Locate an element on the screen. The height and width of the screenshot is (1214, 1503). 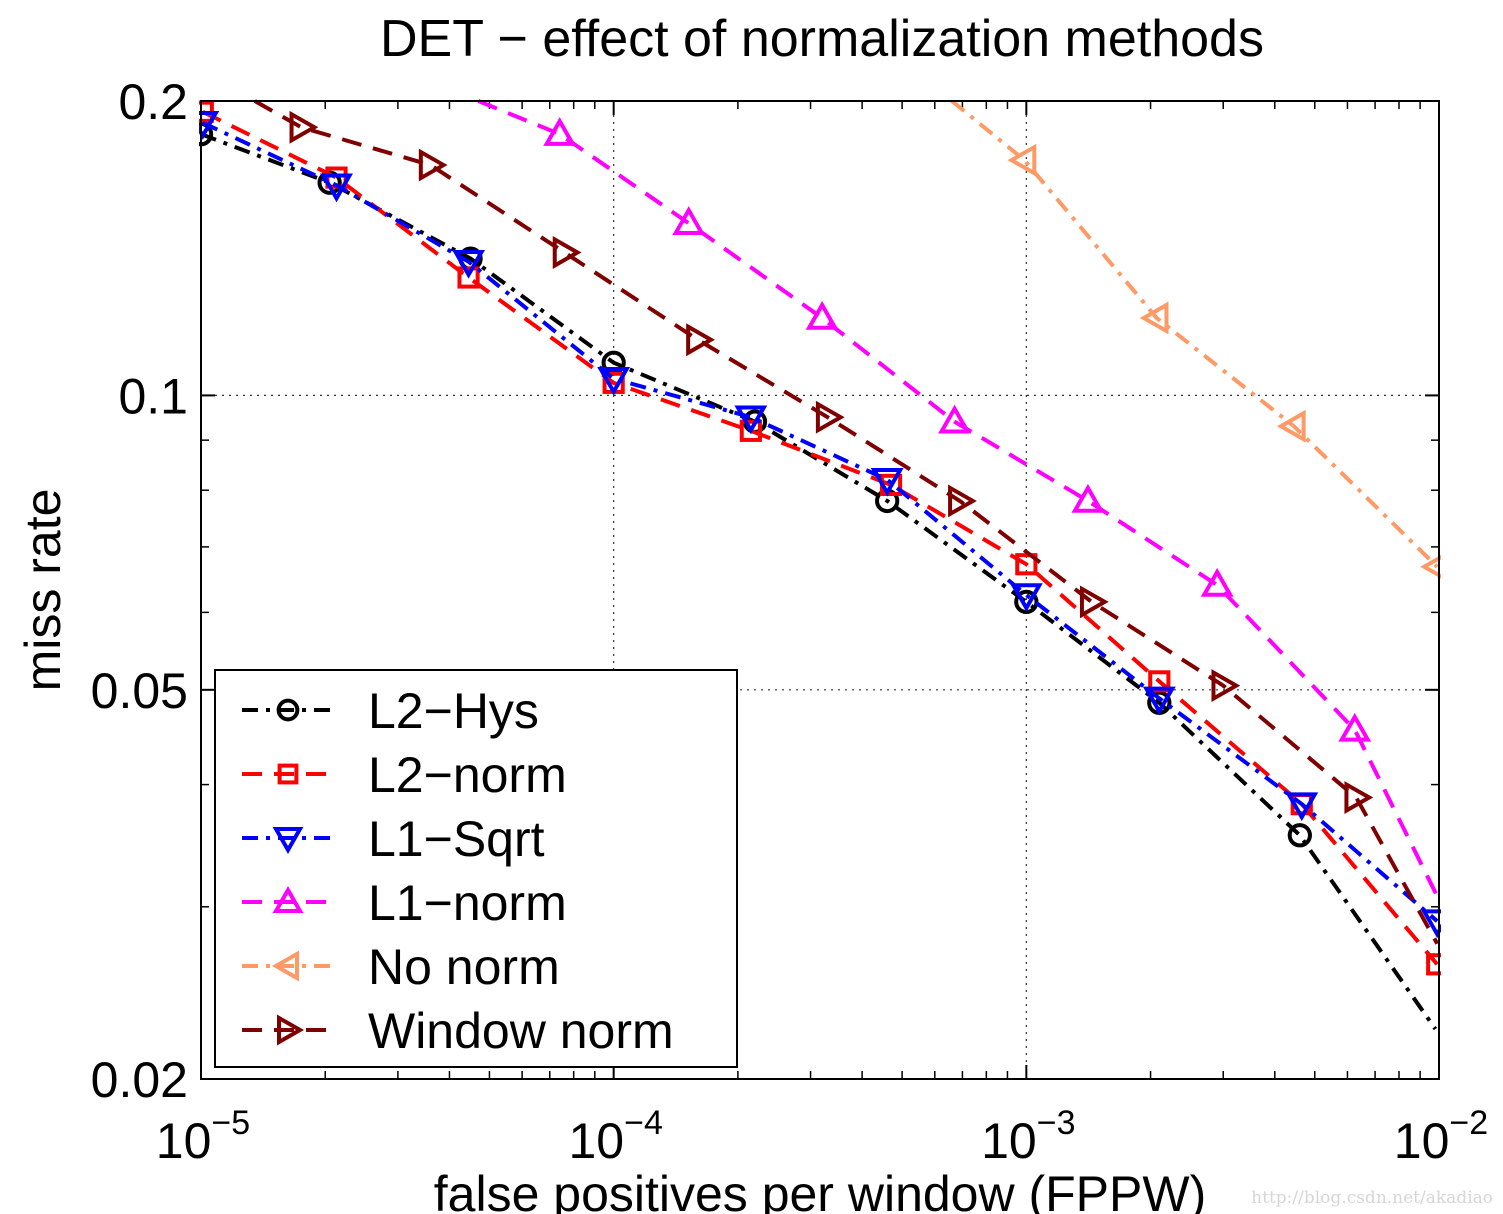
x-tick-label: 10⁻³ is located at coordinates (1028, 1136).